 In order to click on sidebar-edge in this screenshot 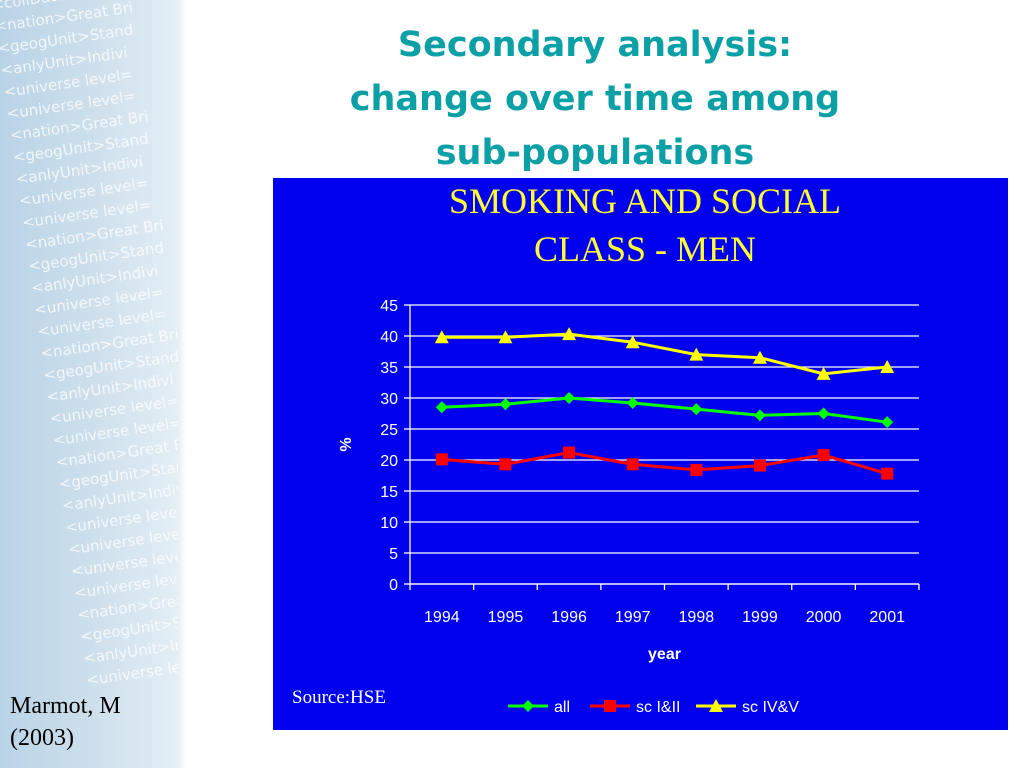, I will do `click(182, 384)`.